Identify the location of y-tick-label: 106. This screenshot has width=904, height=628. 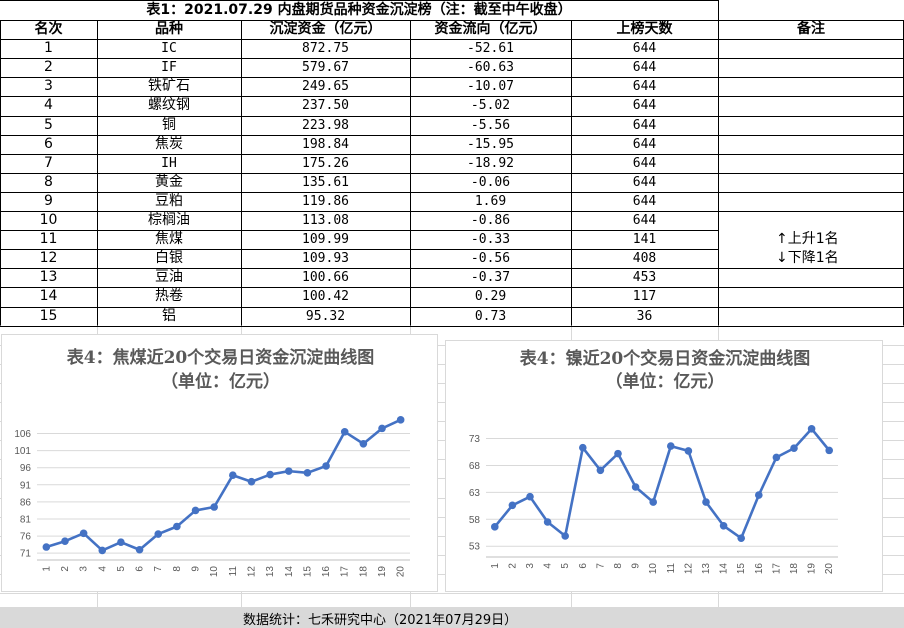
(22, 434).